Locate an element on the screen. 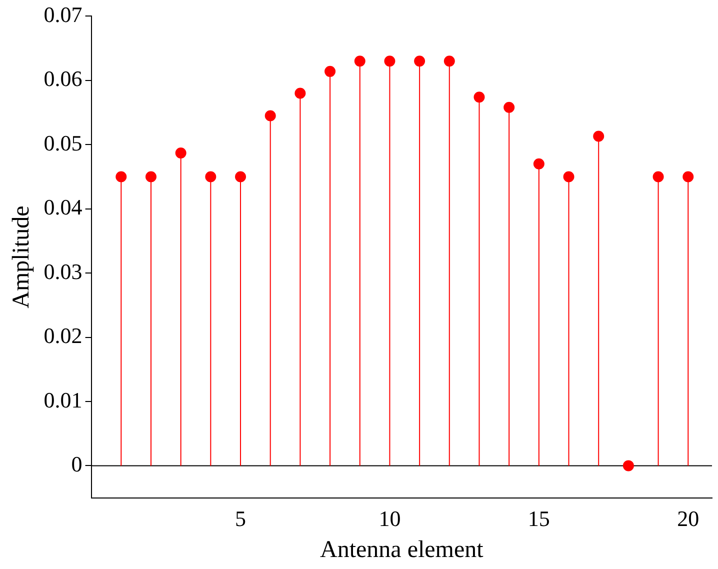 This screenshot has height=569, width=718. x-tick-label: 15 is located at coordinates (539, 518).